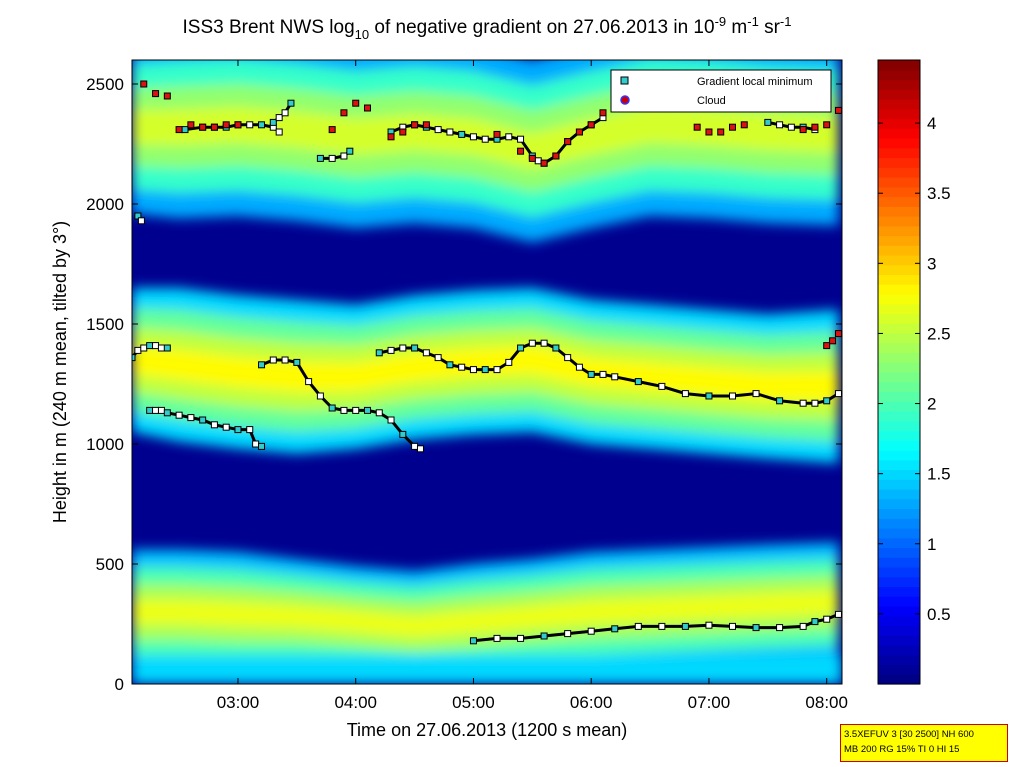 This screenshot has height=767, width=1023. I want to click on y-tick-label: 1000, so click(105, 444).